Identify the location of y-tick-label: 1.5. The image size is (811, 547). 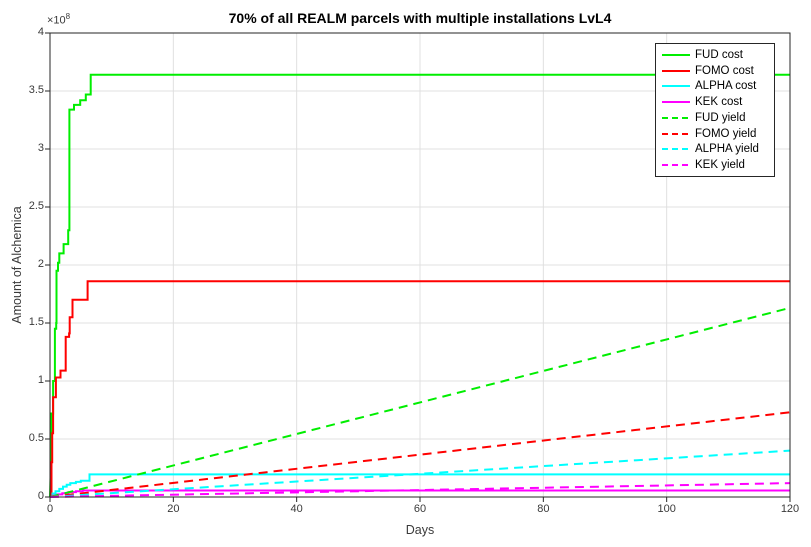
(36, 322).